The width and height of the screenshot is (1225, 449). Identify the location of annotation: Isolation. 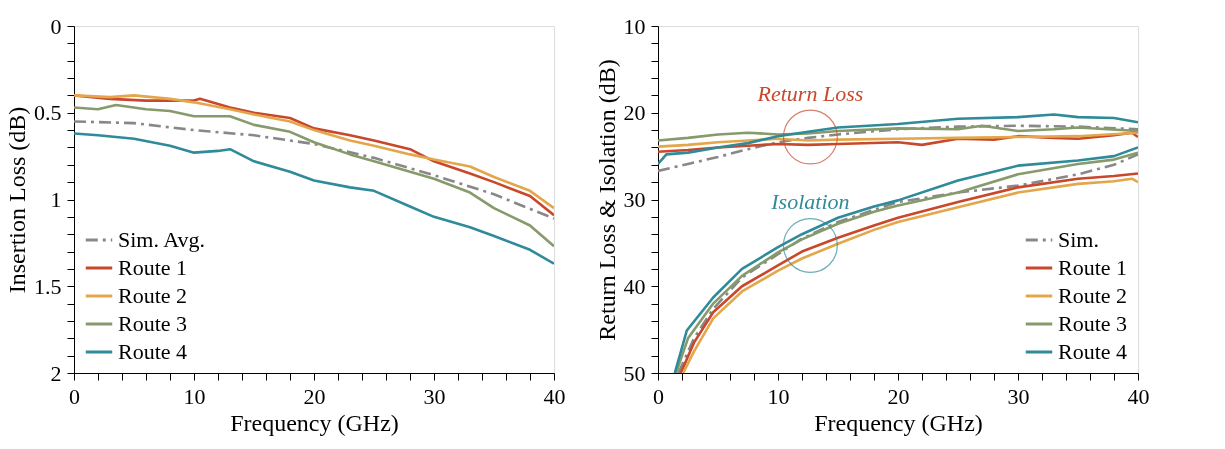
(810, 202).